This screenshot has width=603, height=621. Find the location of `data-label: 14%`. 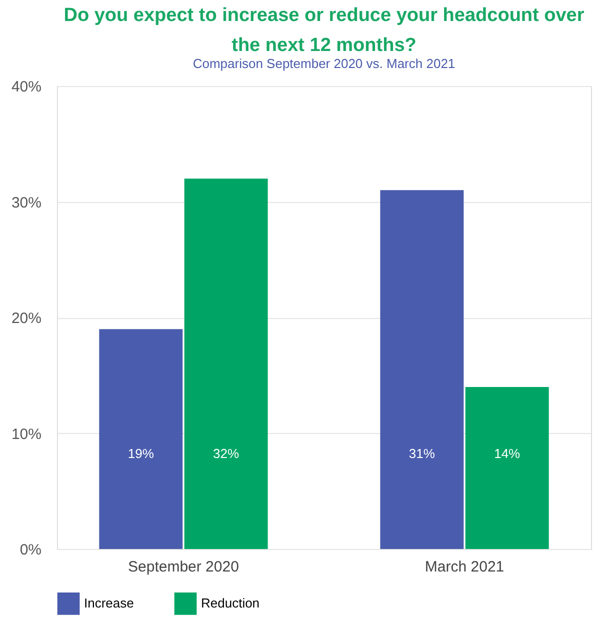

data-label: 14% is located at coordinates (507, 453).